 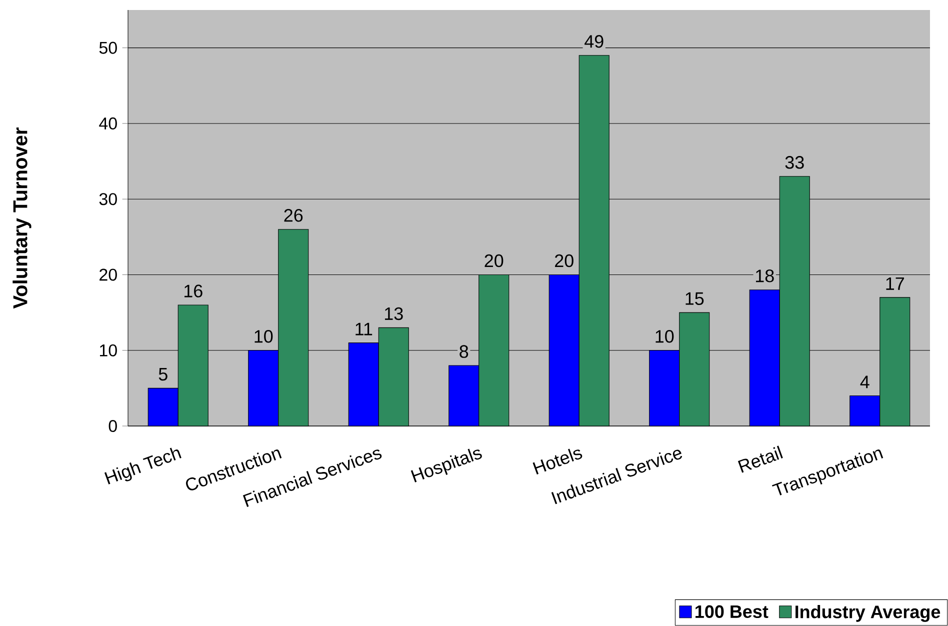 What do you see at coordinates (163, 374) in the screenshot?
I see `data-label: 5` at bounding box center [163, 374].